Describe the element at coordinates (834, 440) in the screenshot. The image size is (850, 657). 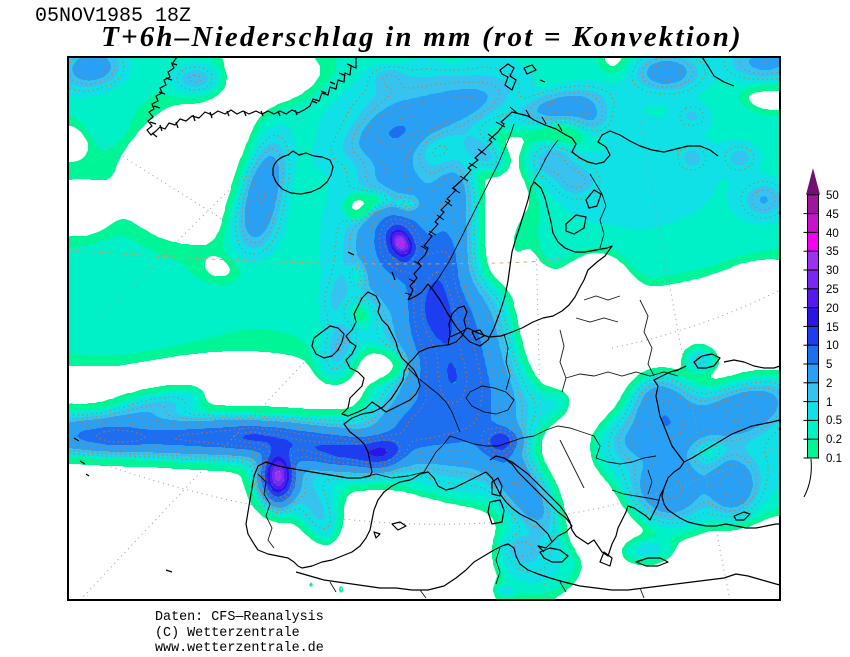
I see `svg-text: 0.2` at that location.